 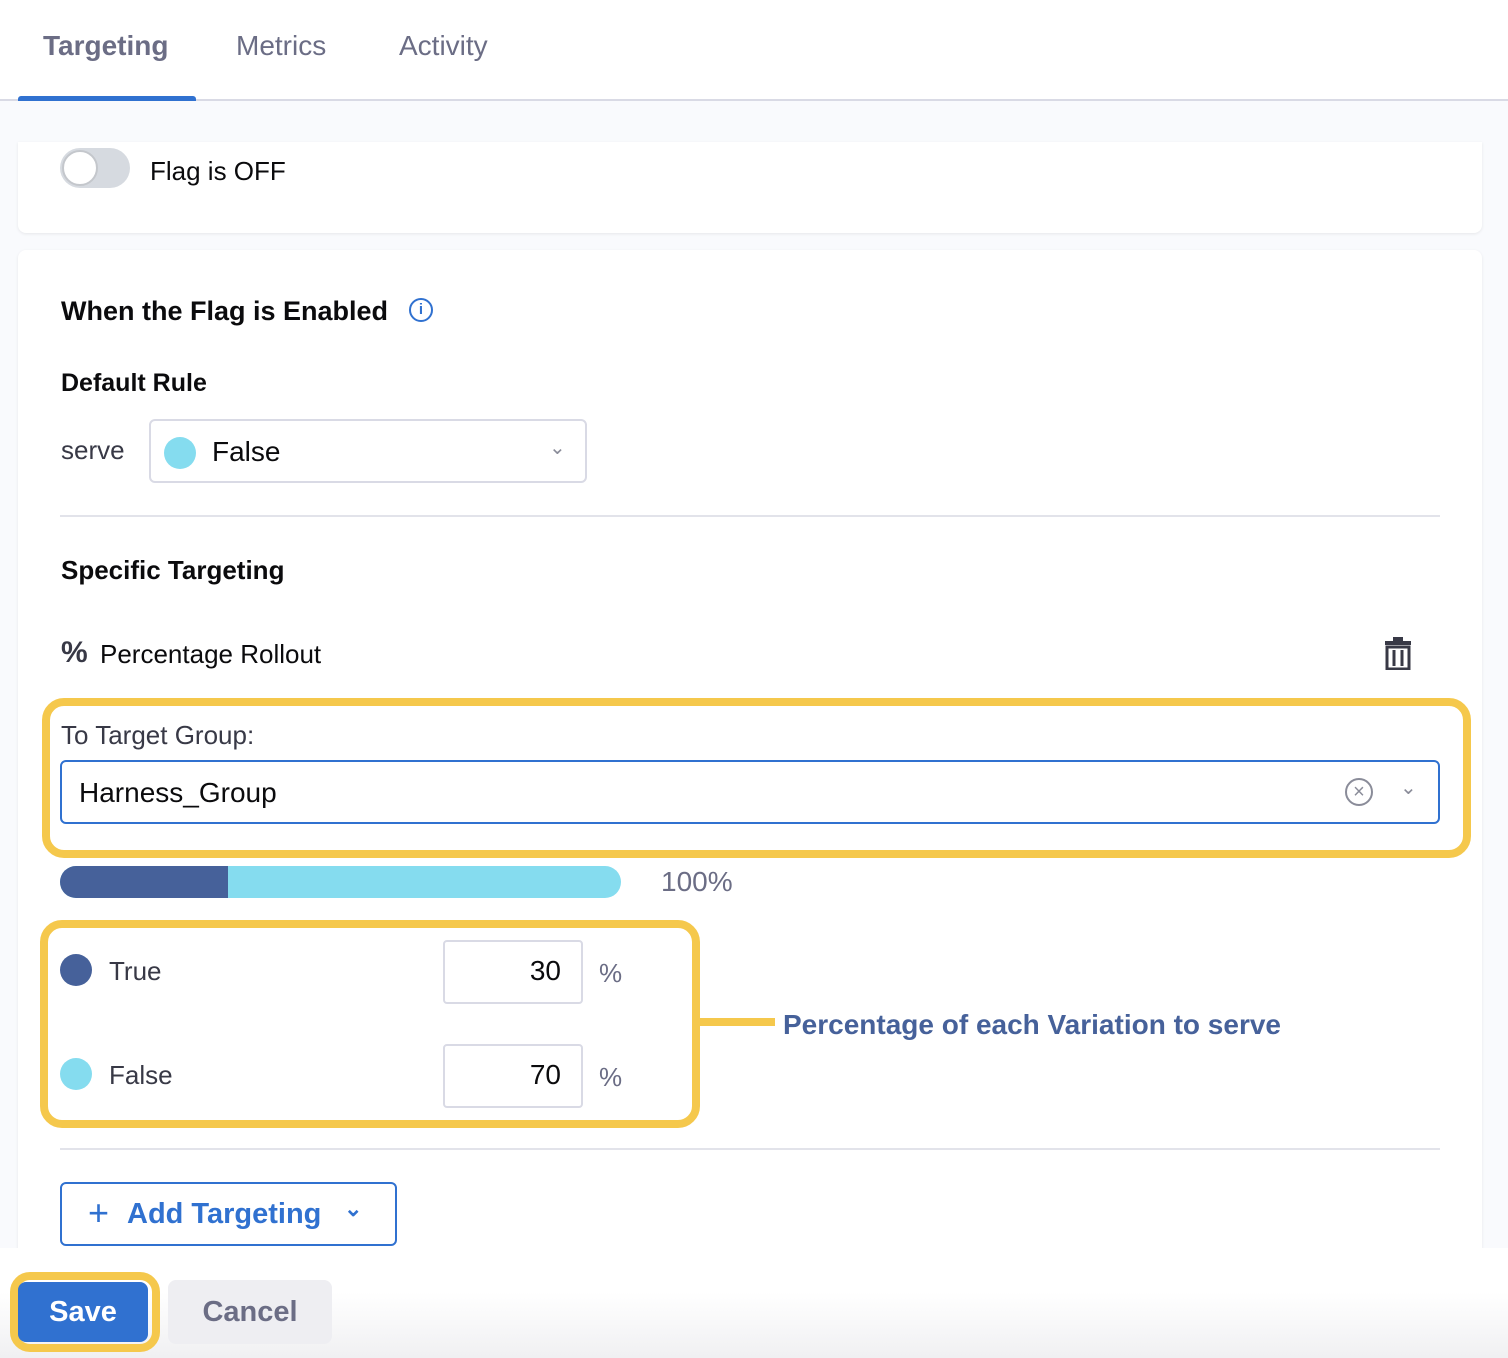 What do you see at coordinates (421, 310) in the screenshot?
I see `info-icon: i` at bounding box center [421, 310].